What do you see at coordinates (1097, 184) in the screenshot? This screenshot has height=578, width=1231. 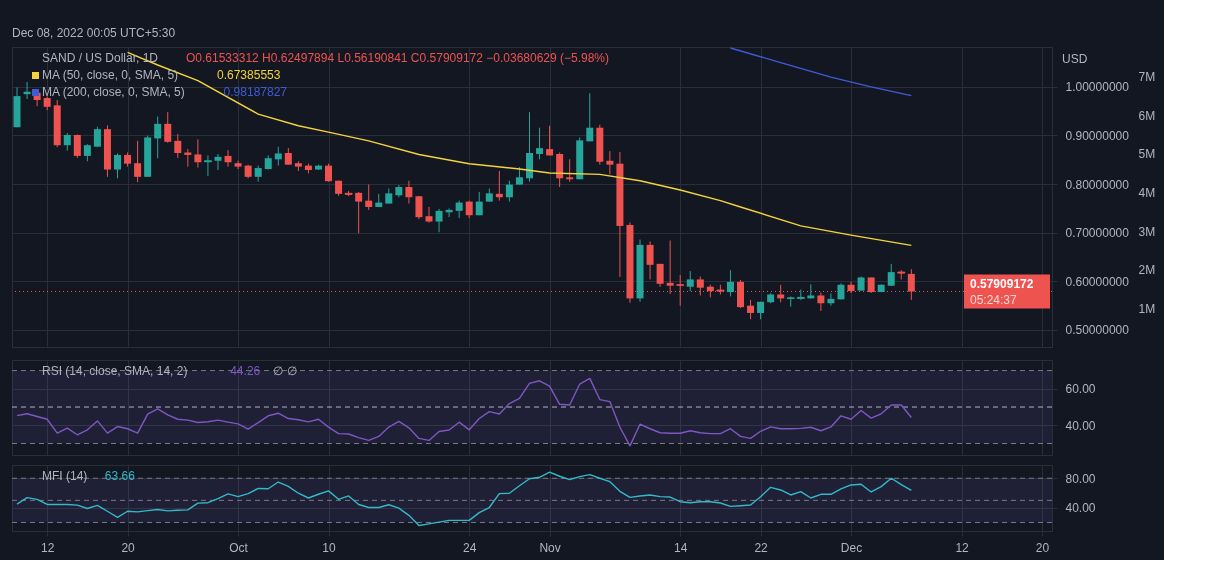 I see `y-tick-label: 0.80000000` at bounding box center [1097, 184].